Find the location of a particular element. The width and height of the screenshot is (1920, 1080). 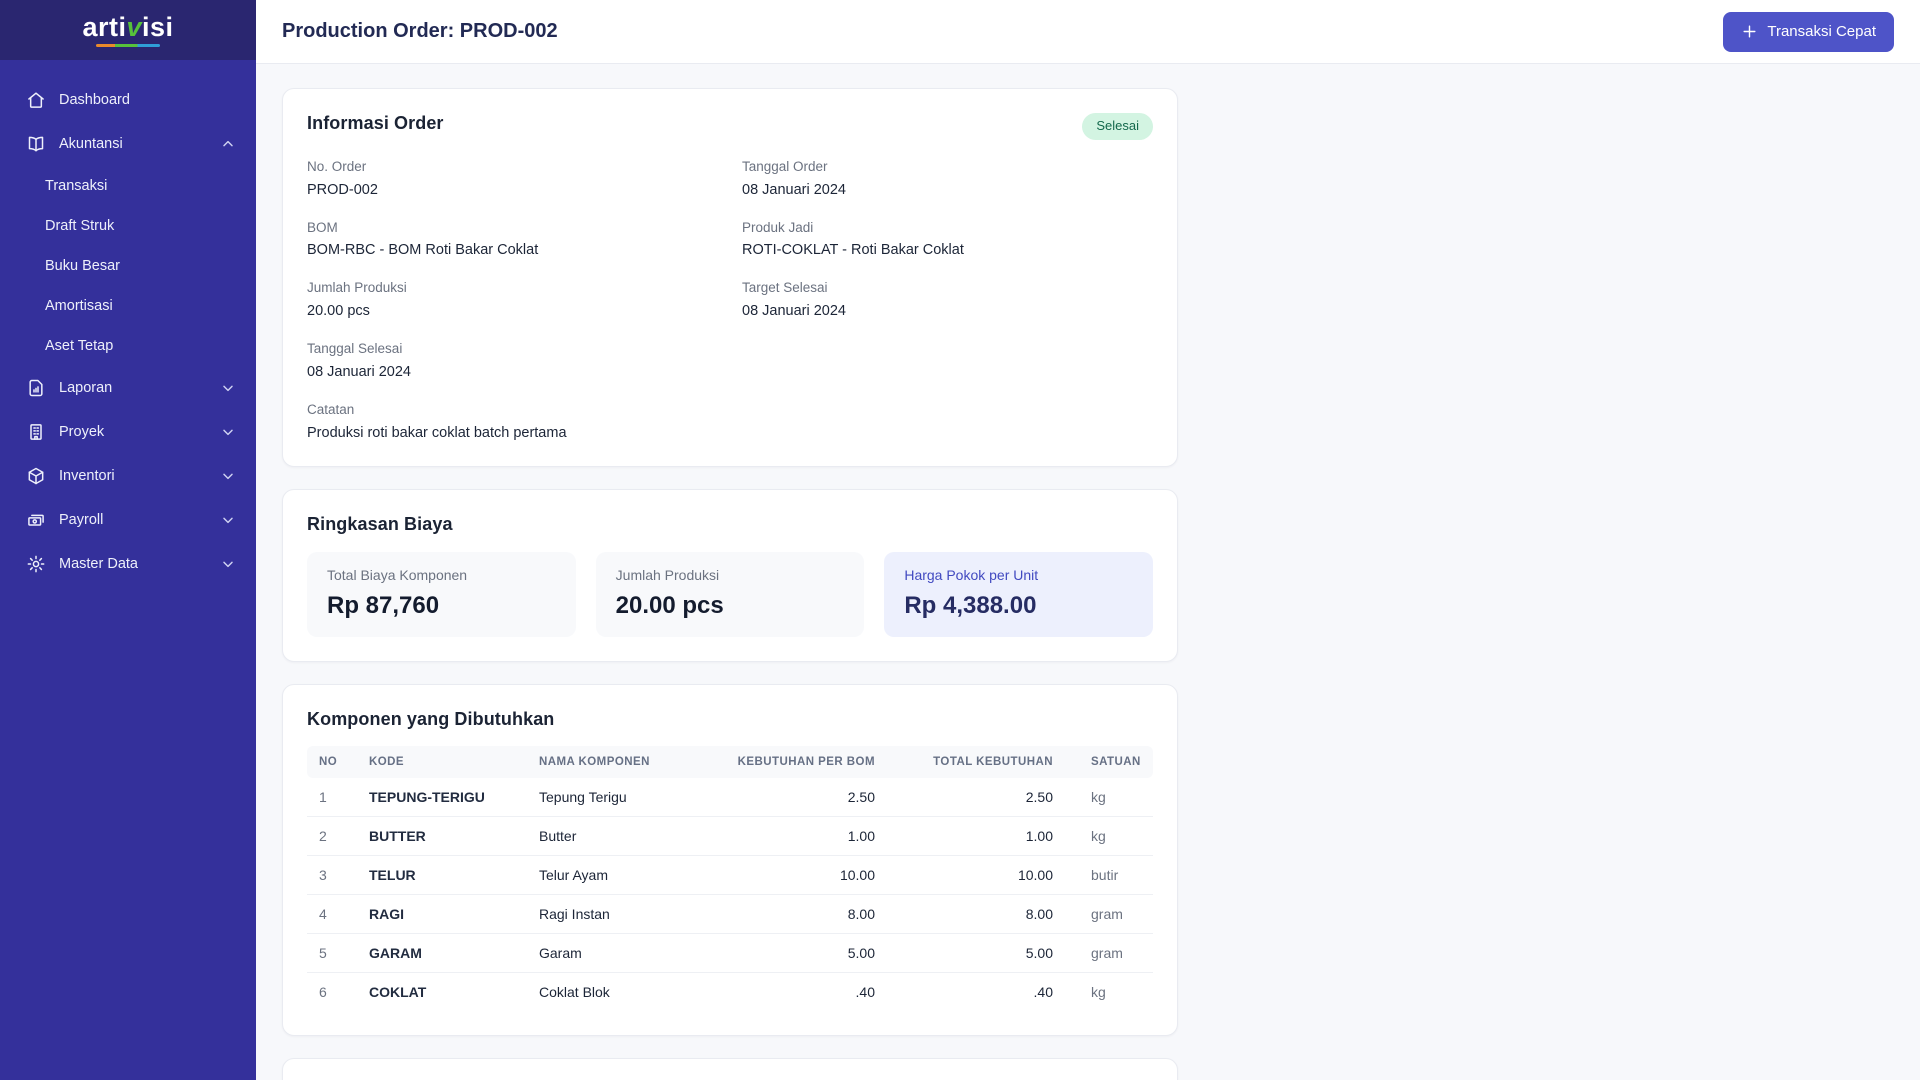

field-label: No. Order is located at coordinates (337, 166).